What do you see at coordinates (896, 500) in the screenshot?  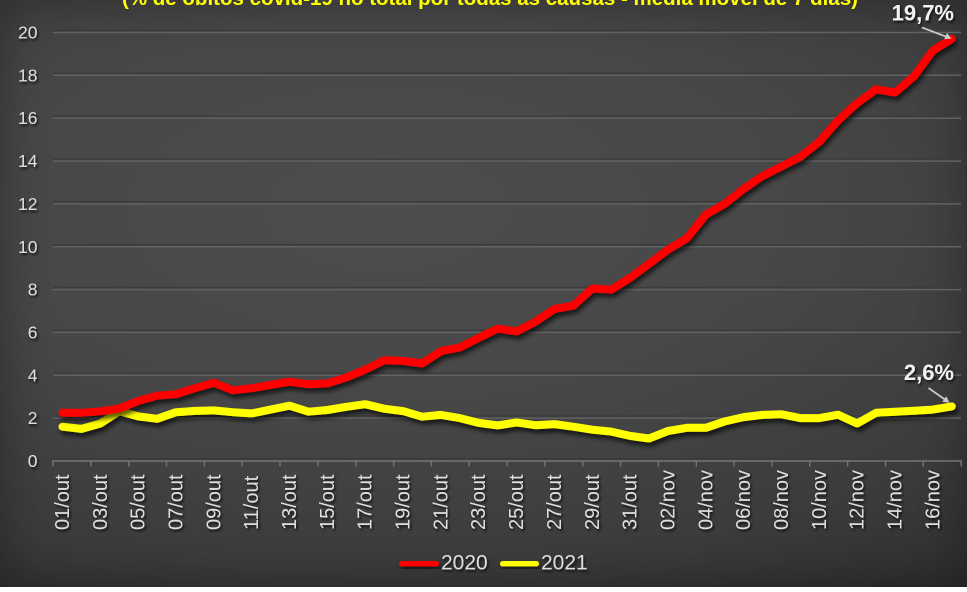 I see `svg-text: 14/nov` at bounding box center [896, 500].